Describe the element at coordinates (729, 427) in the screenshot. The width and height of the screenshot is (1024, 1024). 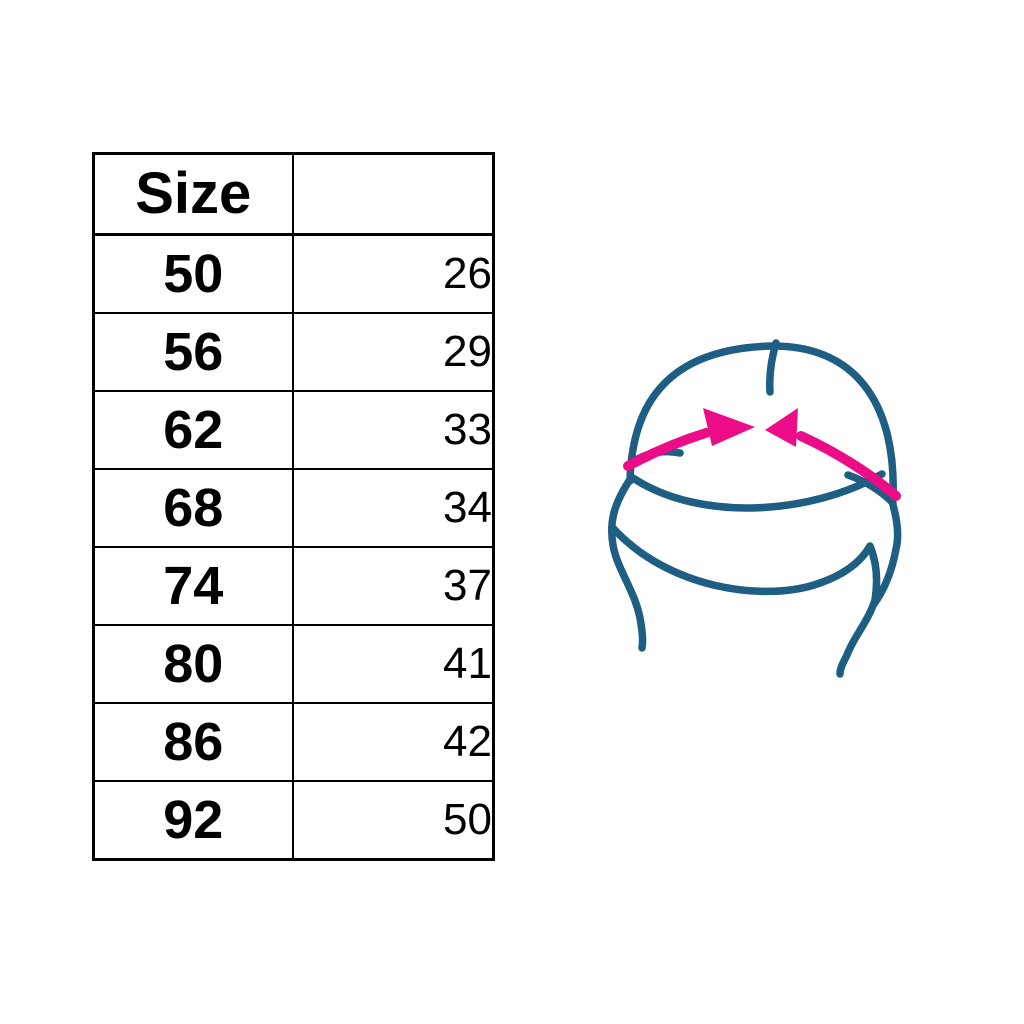
I see `measure-arrowhead-left-icon` at that location.